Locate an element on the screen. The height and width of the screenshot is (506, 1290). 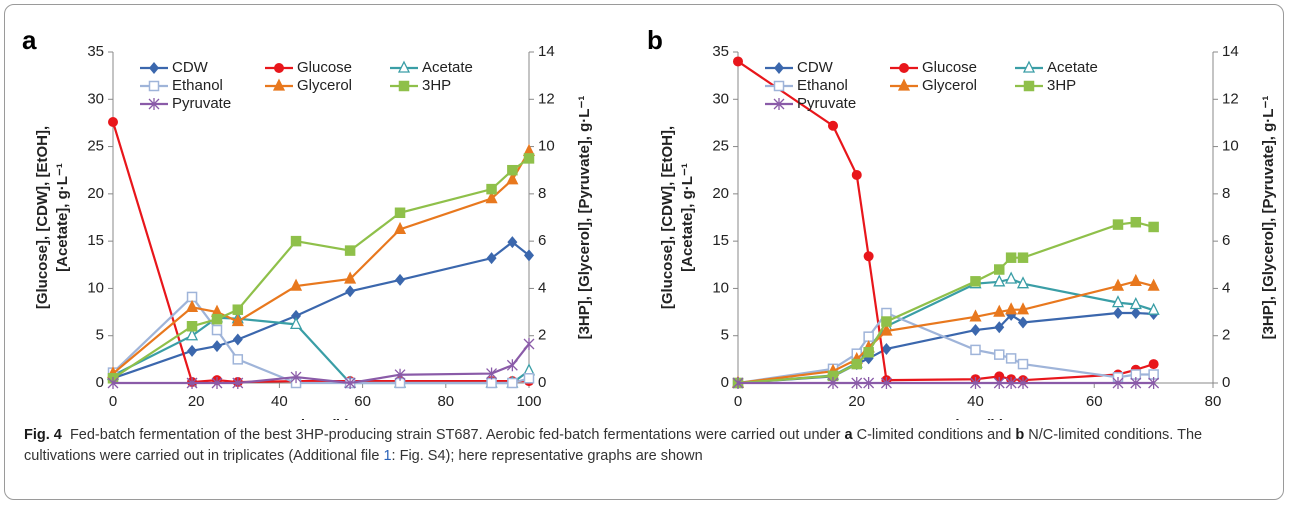
y-tick-label: 35 is located at coordinates (720, 51).